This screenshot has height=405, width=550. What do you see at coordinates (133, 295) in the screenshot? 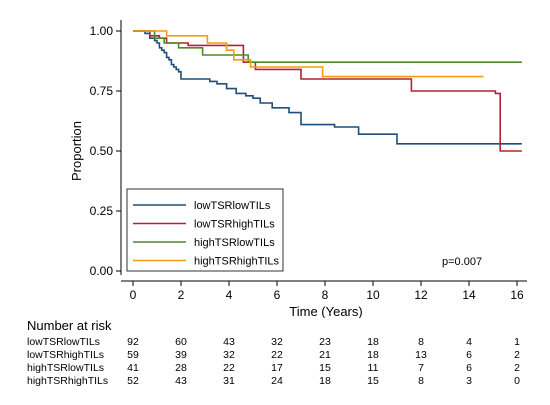
I see `x-tick-label: 0` at bounding box center [133, 295].